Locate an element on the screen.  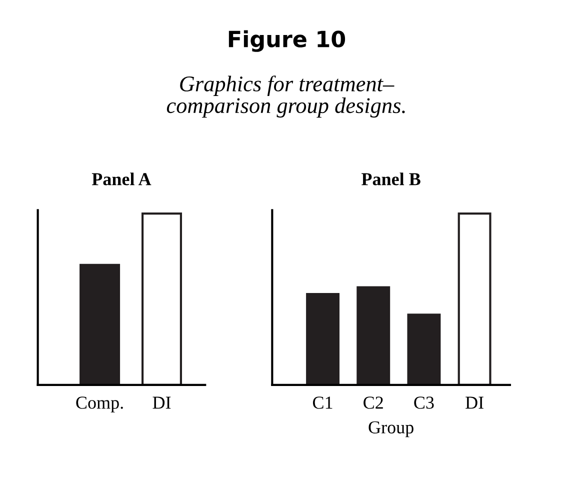
caption: Figure 10 is located at coordinates (287, 41).